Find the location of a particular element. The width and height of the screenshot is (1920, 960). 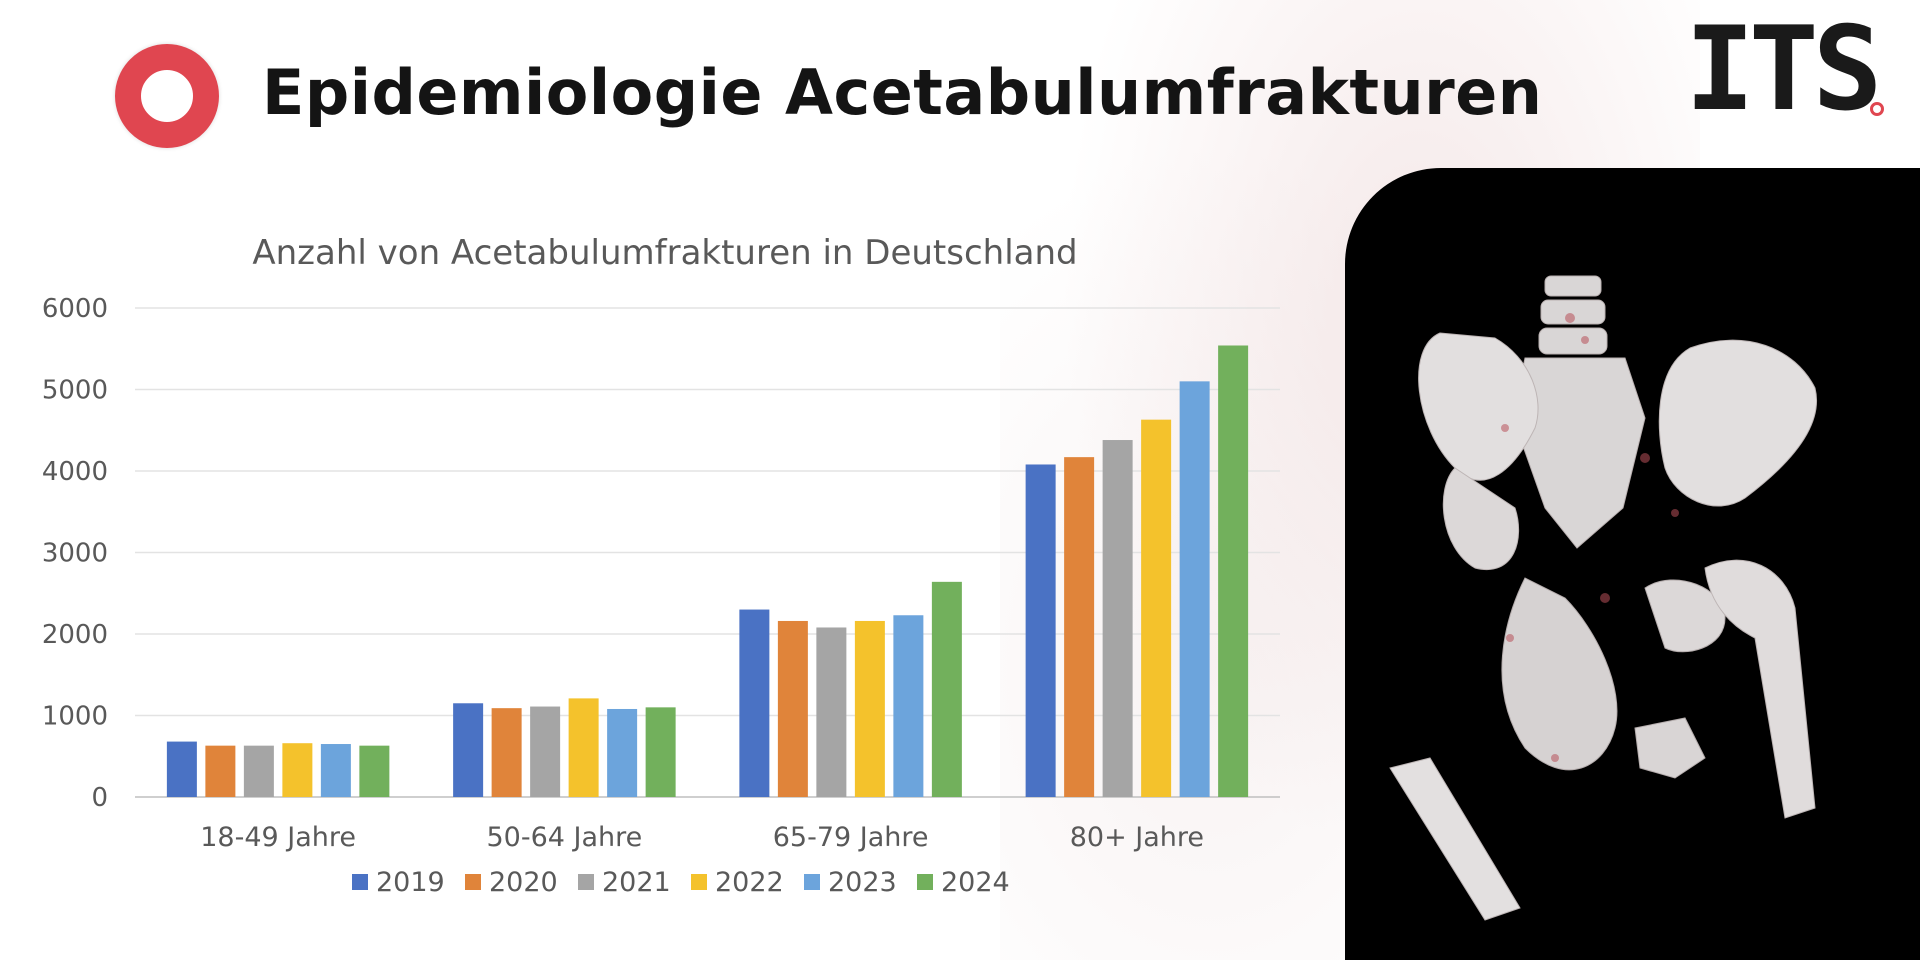

brand-logo: ITS is located at coordinates (1784, 69).